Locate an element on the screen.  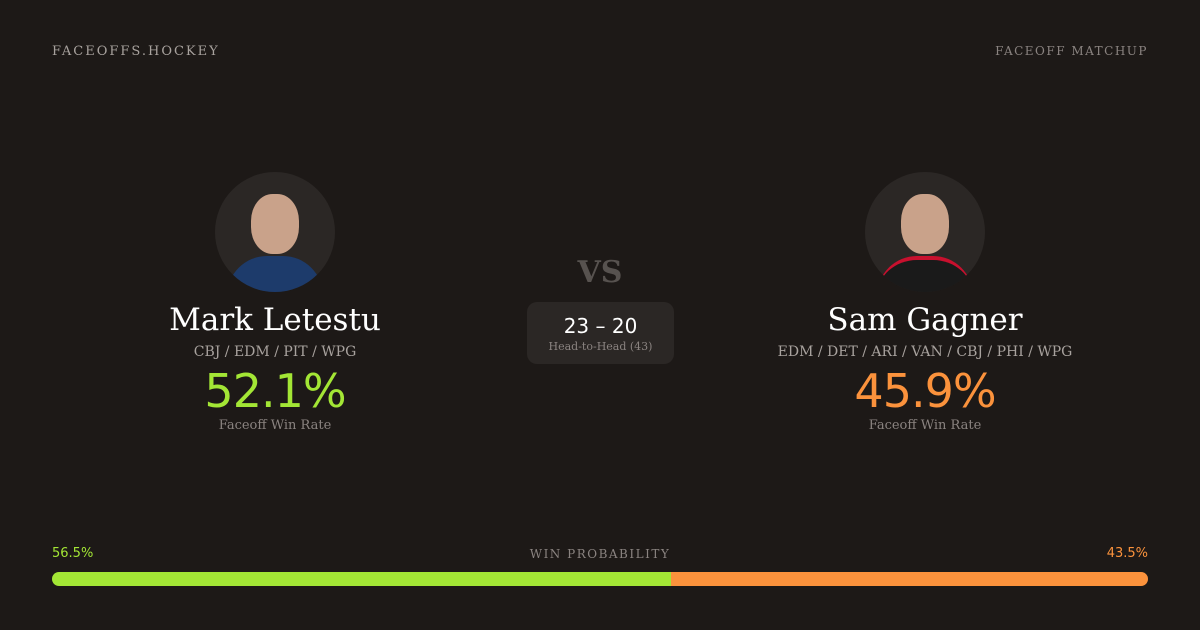
head-to-head-card: 23 – 20 Head-to-Head (43) is located at coordinates (600, 333).